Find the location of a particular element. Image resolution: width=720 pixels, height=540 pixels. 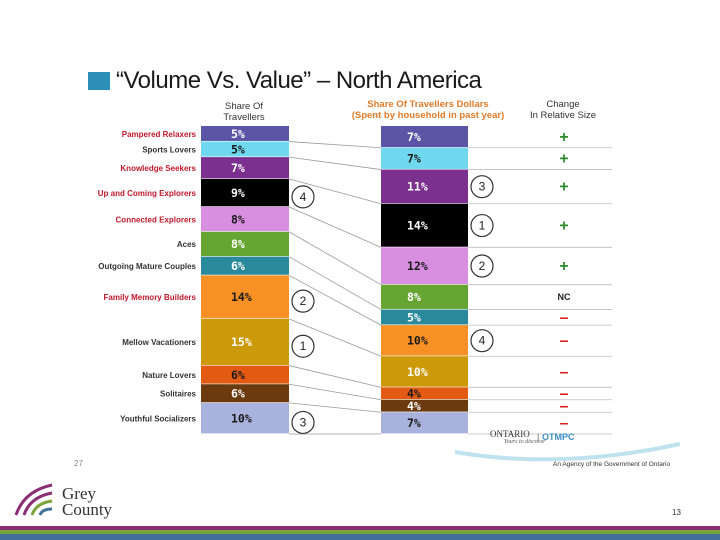

connector-line-nature-lovers is located at coordinates (335, 392).